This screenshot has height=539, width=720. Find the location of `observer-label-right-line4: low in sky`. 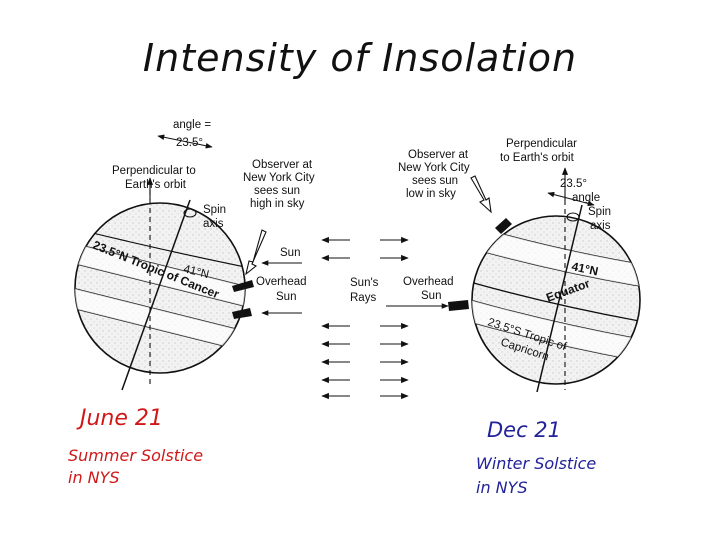

observer-label-right-line4: low in sky is located at coordinates (431, 194).